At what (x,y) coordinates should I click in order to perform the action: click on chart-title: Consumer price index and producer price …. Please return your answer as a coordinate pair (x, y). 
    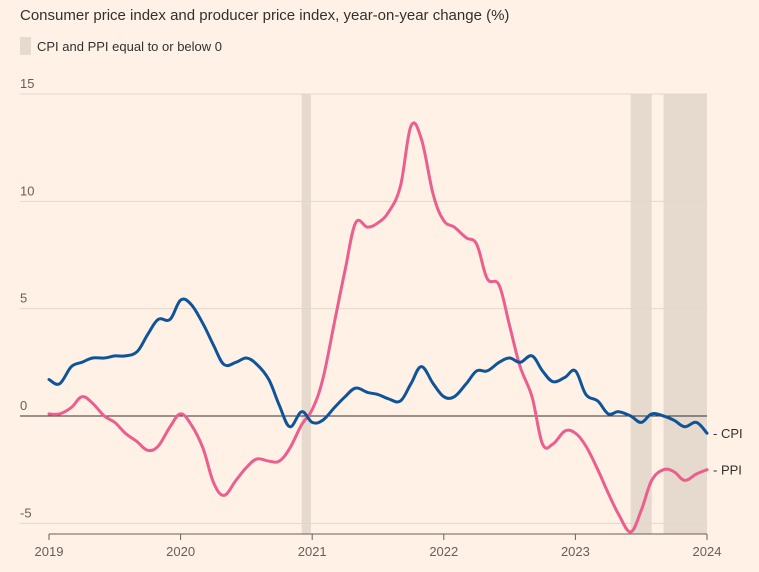
    Looking at the image, I should click on (265, 15).